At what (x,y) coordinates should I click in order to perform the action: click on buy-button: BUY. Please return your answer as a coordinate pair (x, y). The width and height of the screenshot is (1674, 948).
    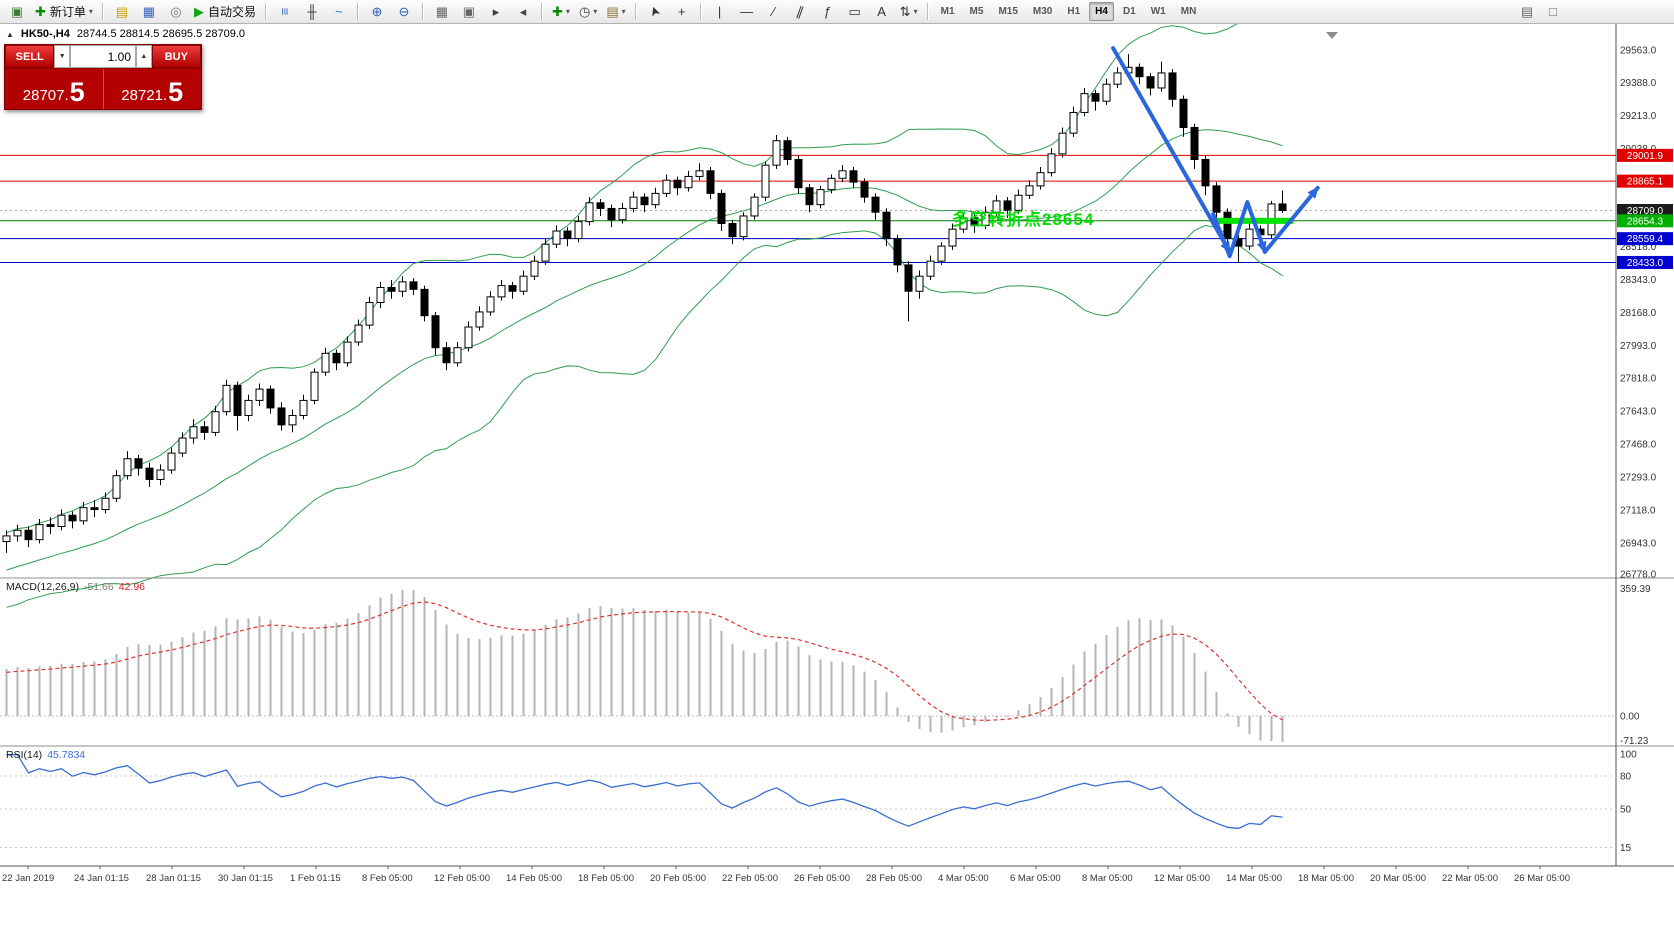
    Looking at the image, I should click on (176, 56).